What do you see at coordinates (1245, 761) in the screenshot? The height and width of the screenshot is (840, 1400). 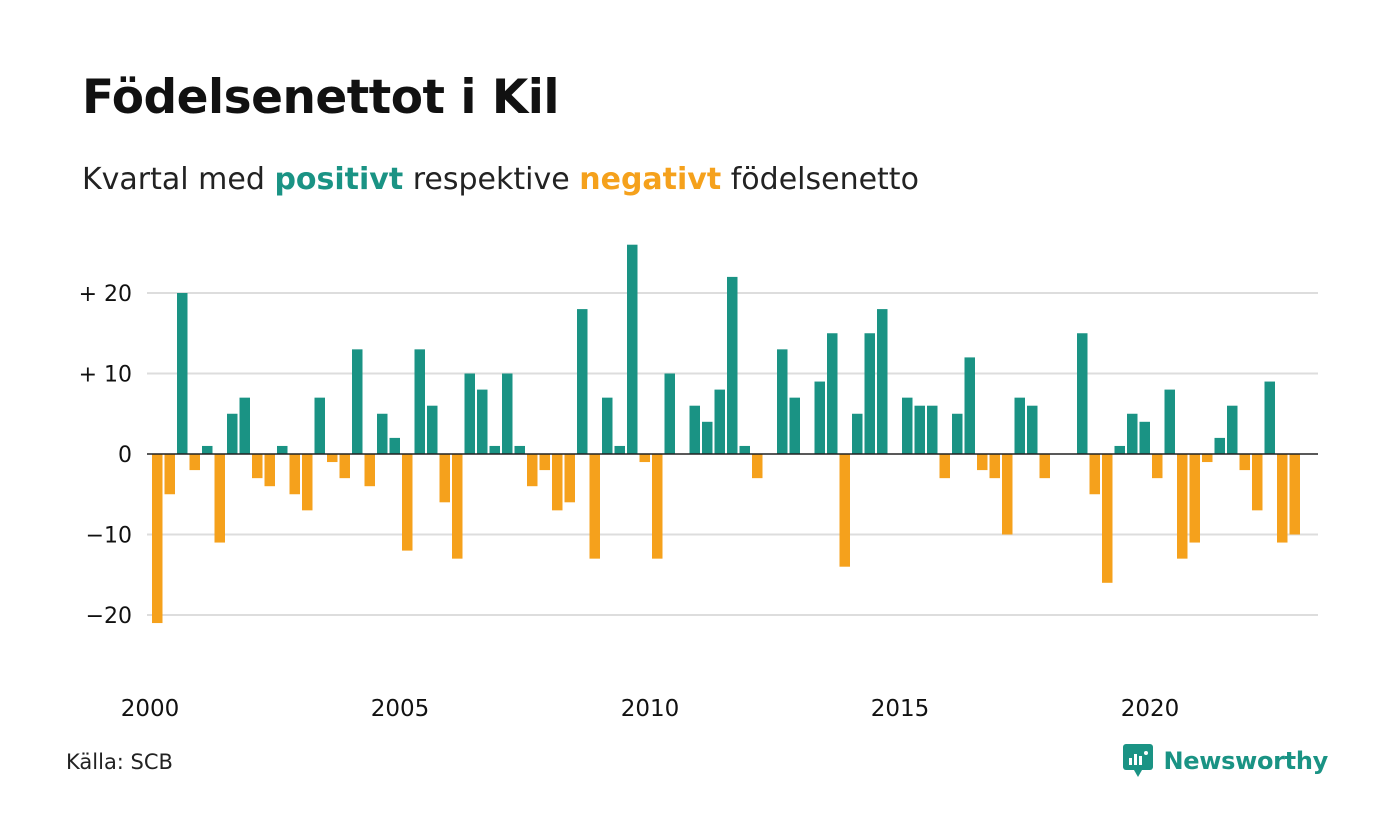 I see `brand-name: Newsworthy` at bounding box center [1245, 761].